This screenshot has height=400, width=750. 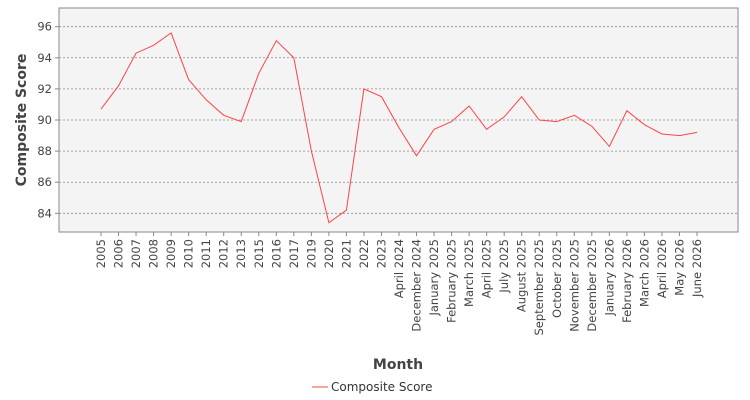 I want to click on legend: Composite Score, so click(x=372, y=387).